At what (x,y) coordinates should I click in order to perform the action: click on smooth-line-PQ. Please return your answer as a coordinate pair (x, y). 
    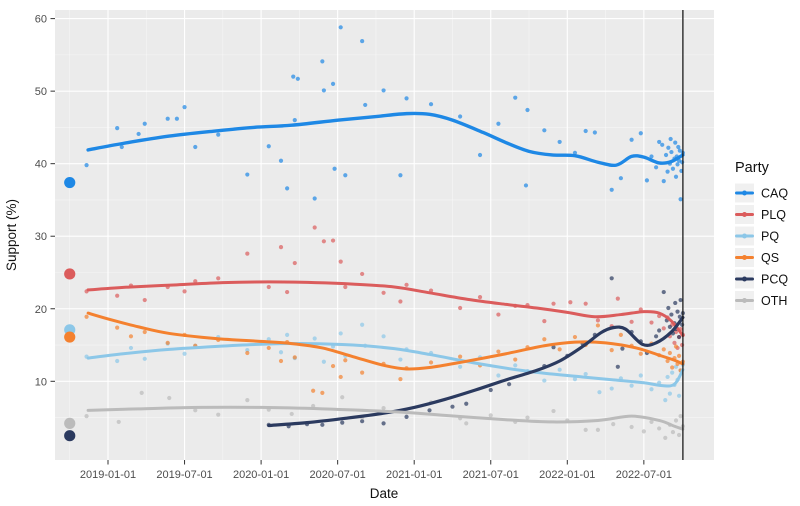
    Looking at the image, I should click on (385, 365).